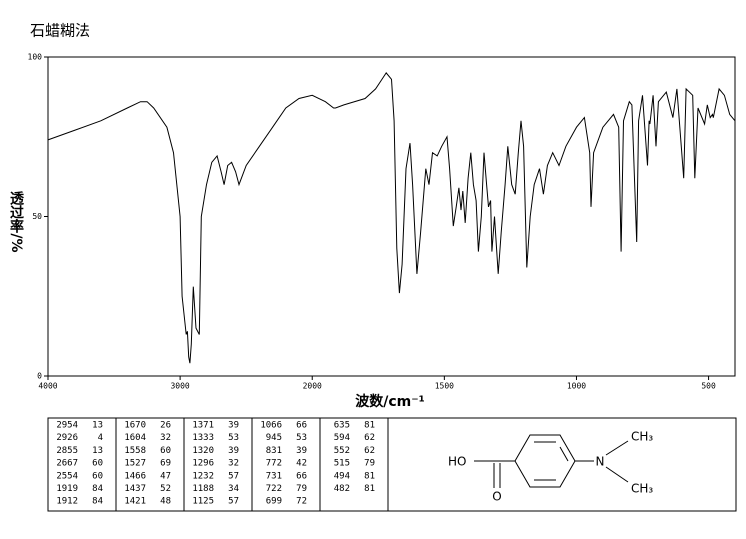  What do you see at coordinates (233, 489) in the screenshot?
I see `table-cell: 34` at bounding box center [233, 489].